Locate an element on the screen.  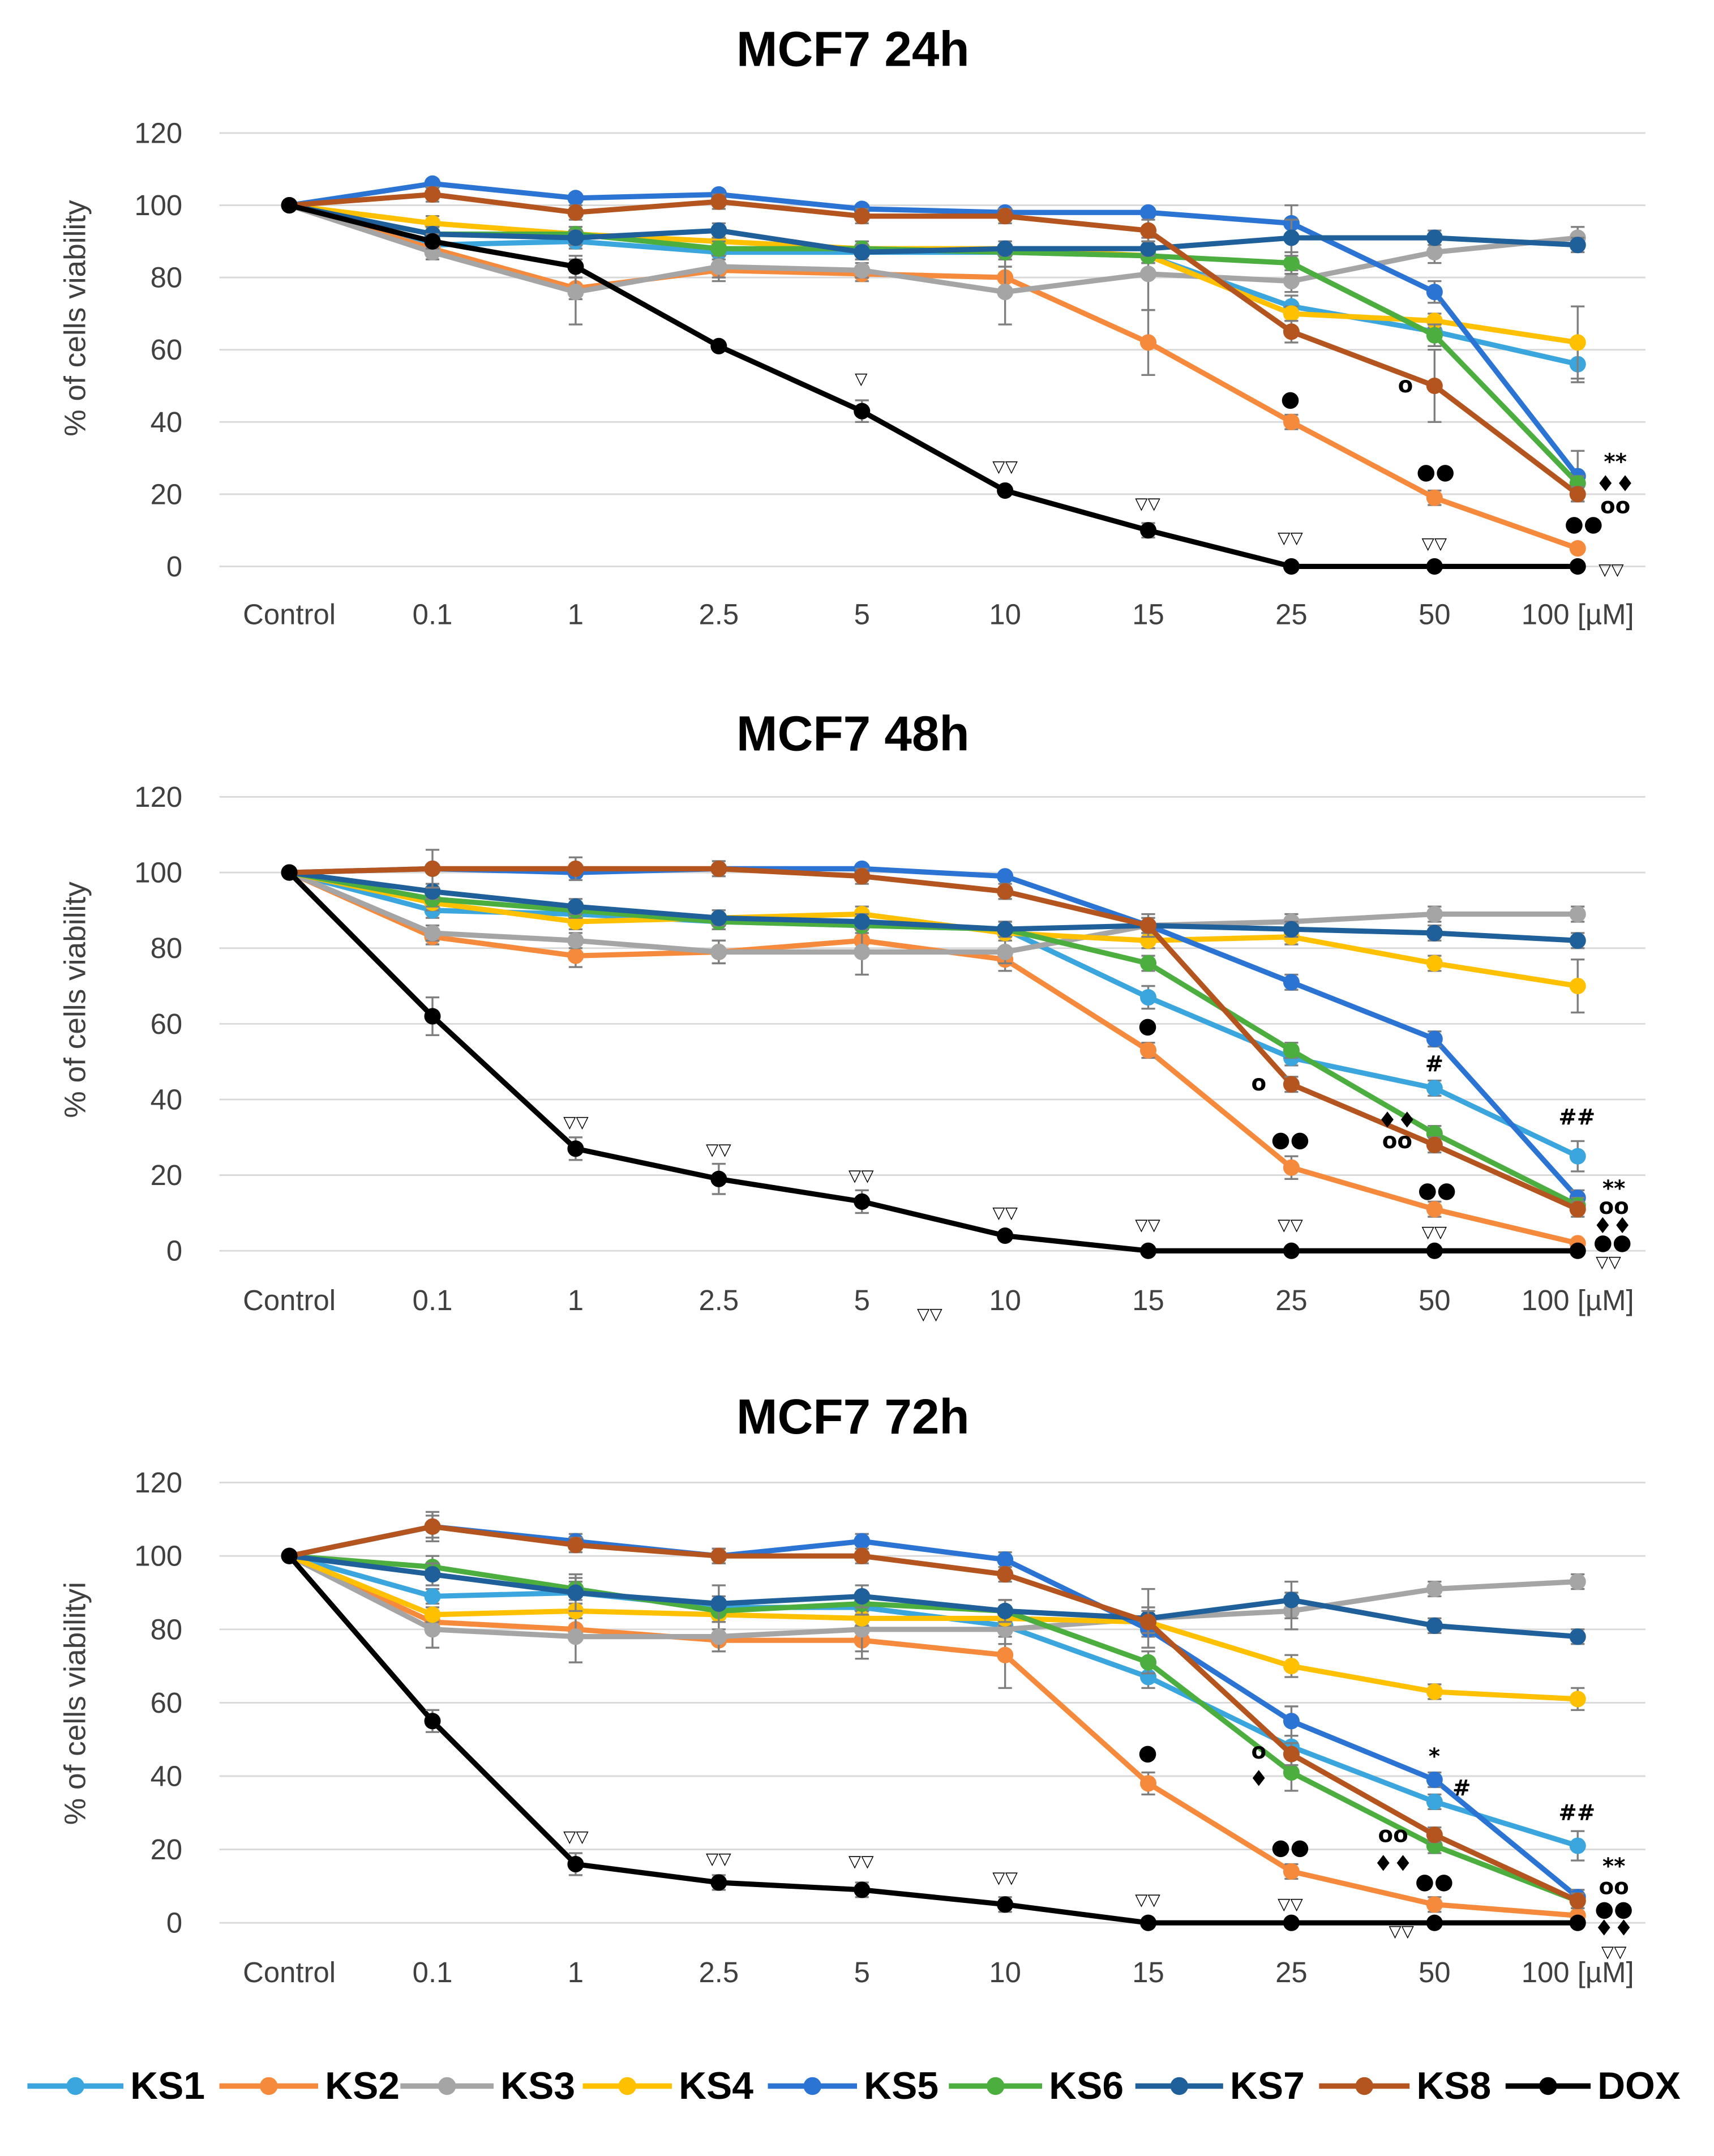
y-tick-label: 100 is located at coordinates (158, 205).